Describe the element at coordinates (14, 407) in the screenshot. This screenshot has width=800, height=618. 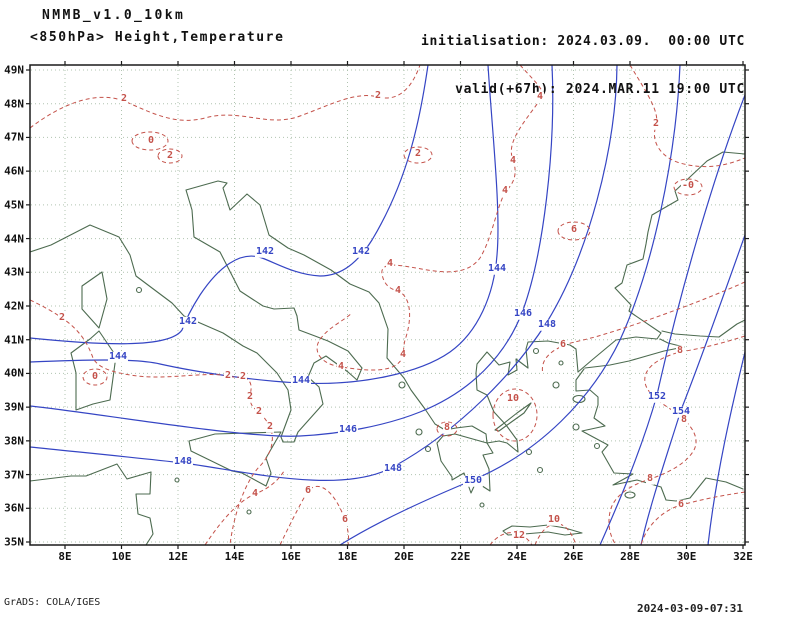
I see `lat-label: 39N` at that location.